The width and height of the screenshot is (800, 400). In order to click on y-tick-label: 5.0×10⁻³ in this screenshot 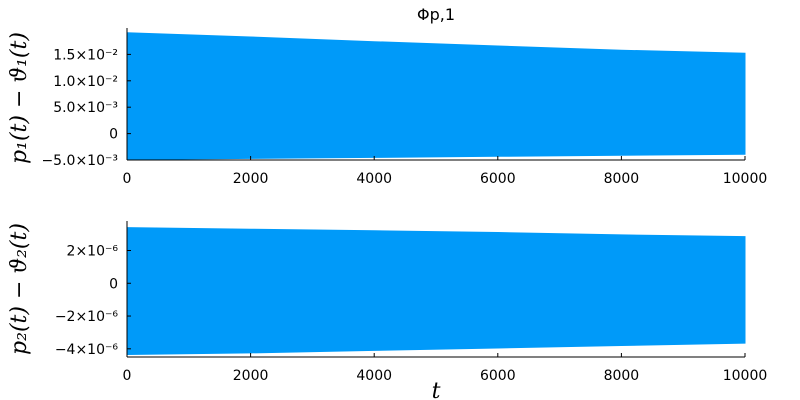, I will do `click(85, 108)`.